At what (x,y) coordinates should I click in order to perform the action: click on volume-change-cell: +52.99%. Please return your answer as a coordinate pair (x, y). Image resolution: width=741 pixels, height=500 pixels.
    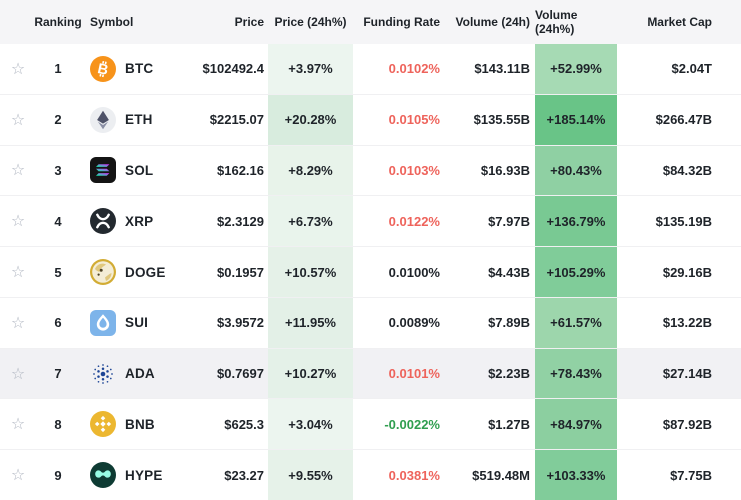
    Looking at the image, I should click on (573, 69).